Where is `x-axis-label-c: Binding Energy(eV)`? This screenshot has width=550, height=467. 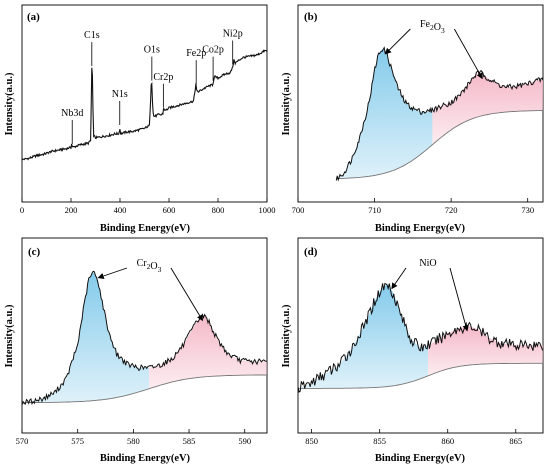 x-axis-label-c: Binding Energy(eV) is located at coordinates (145, 458).